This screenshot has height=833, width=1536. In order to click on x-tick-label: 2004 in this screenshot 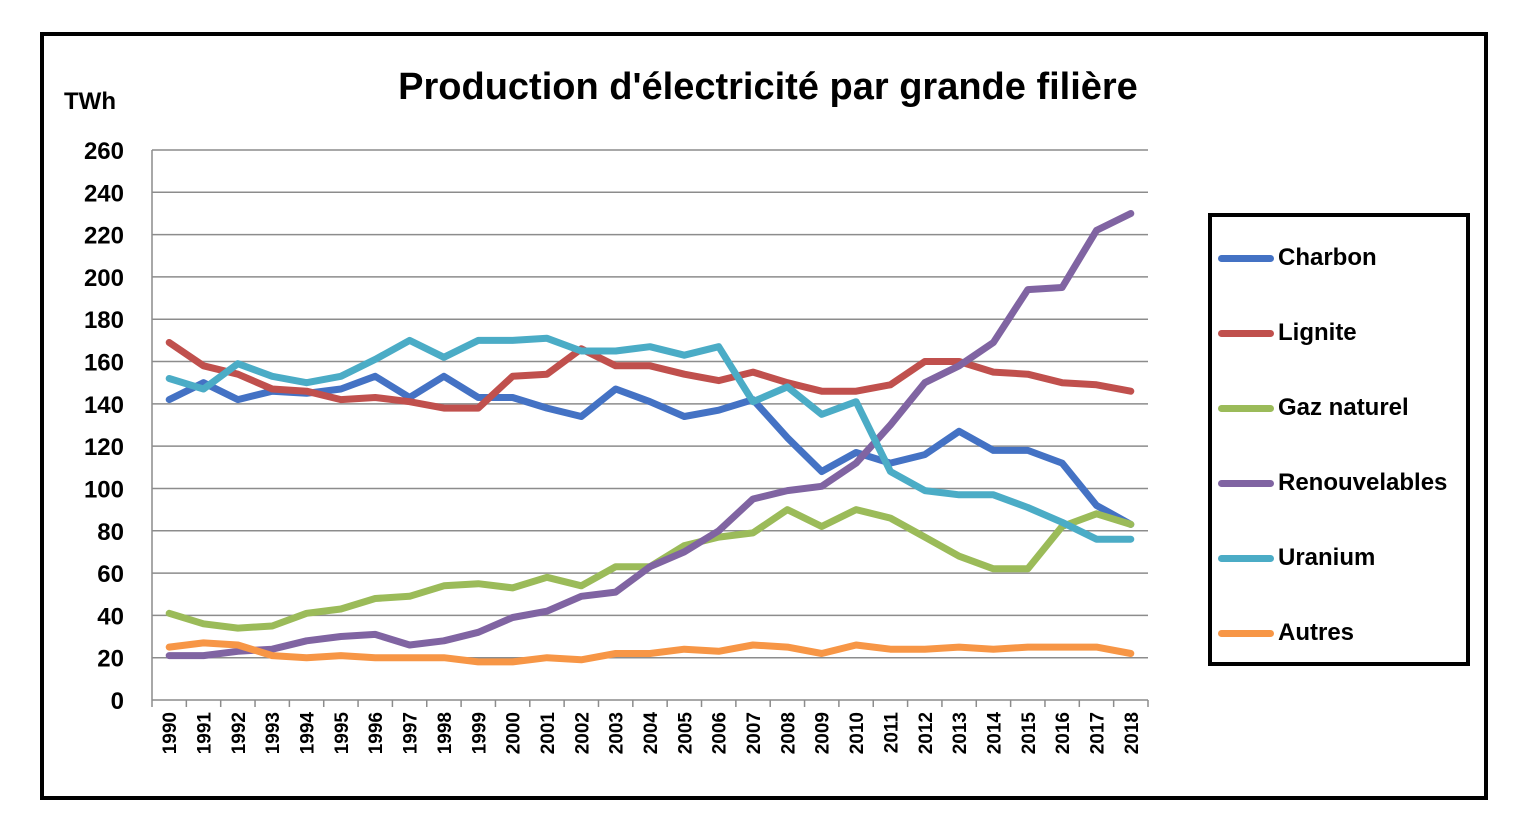, I will do `click(651, 733)`.